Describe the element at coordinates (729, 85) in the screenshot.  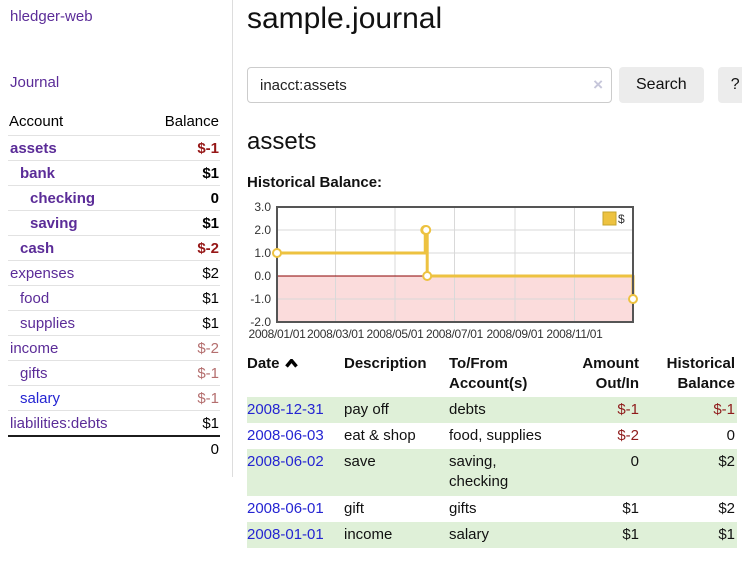
I see `help-button: ?` at that location.